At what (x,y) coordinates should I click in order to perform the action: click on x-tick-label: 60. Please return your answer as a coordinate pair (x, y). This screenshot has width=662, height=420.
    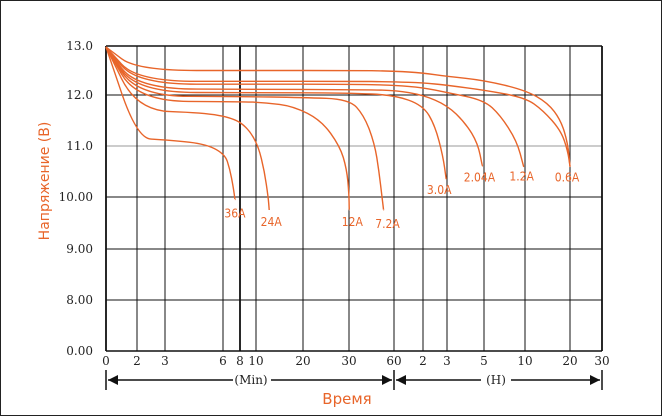
    Looking at the image, I should click on (393, 361).